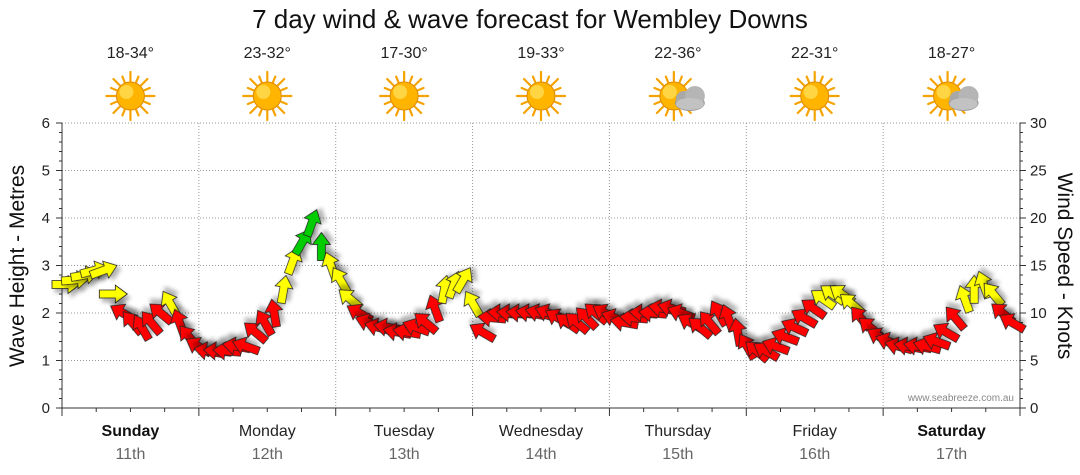  What do you see at coordinates (46, 361) in the screenshot?
I see `left-tick-label: 1` at bounding box center [46, 361].